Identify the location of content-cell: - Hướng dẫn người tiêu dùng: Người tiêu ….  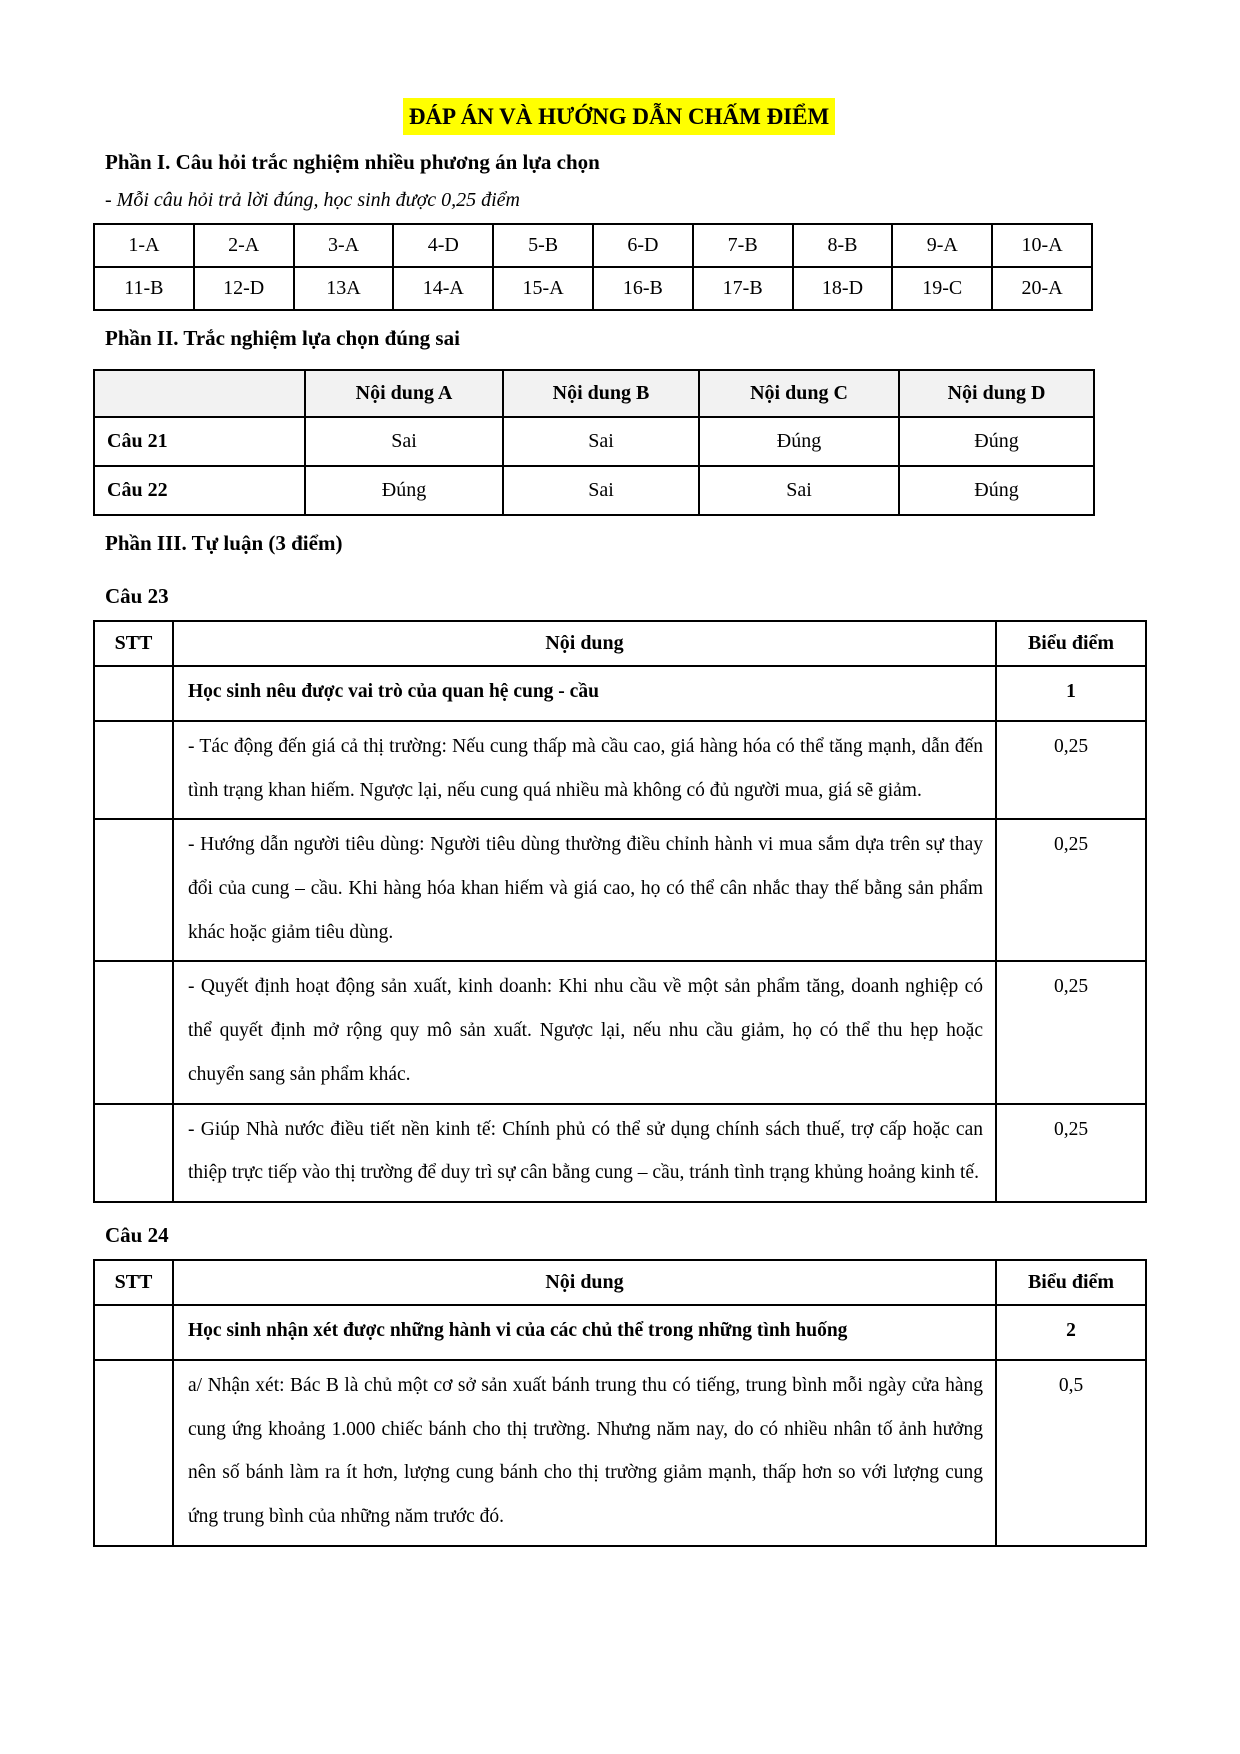
(584, 890).